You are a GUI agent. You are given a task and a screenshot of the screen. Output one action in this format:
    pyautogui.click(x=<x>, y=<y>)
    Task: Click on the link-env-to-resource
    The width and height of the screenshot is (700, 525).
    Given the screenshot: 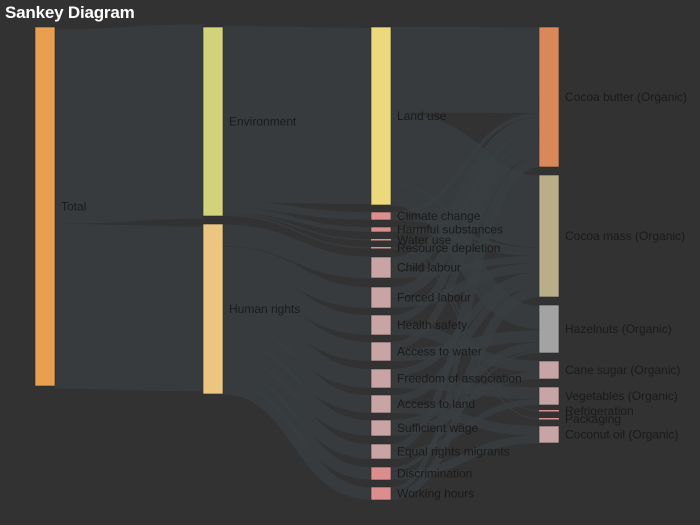 What is the action you would take?
    pyautogui.click(x=297, y=231)
    